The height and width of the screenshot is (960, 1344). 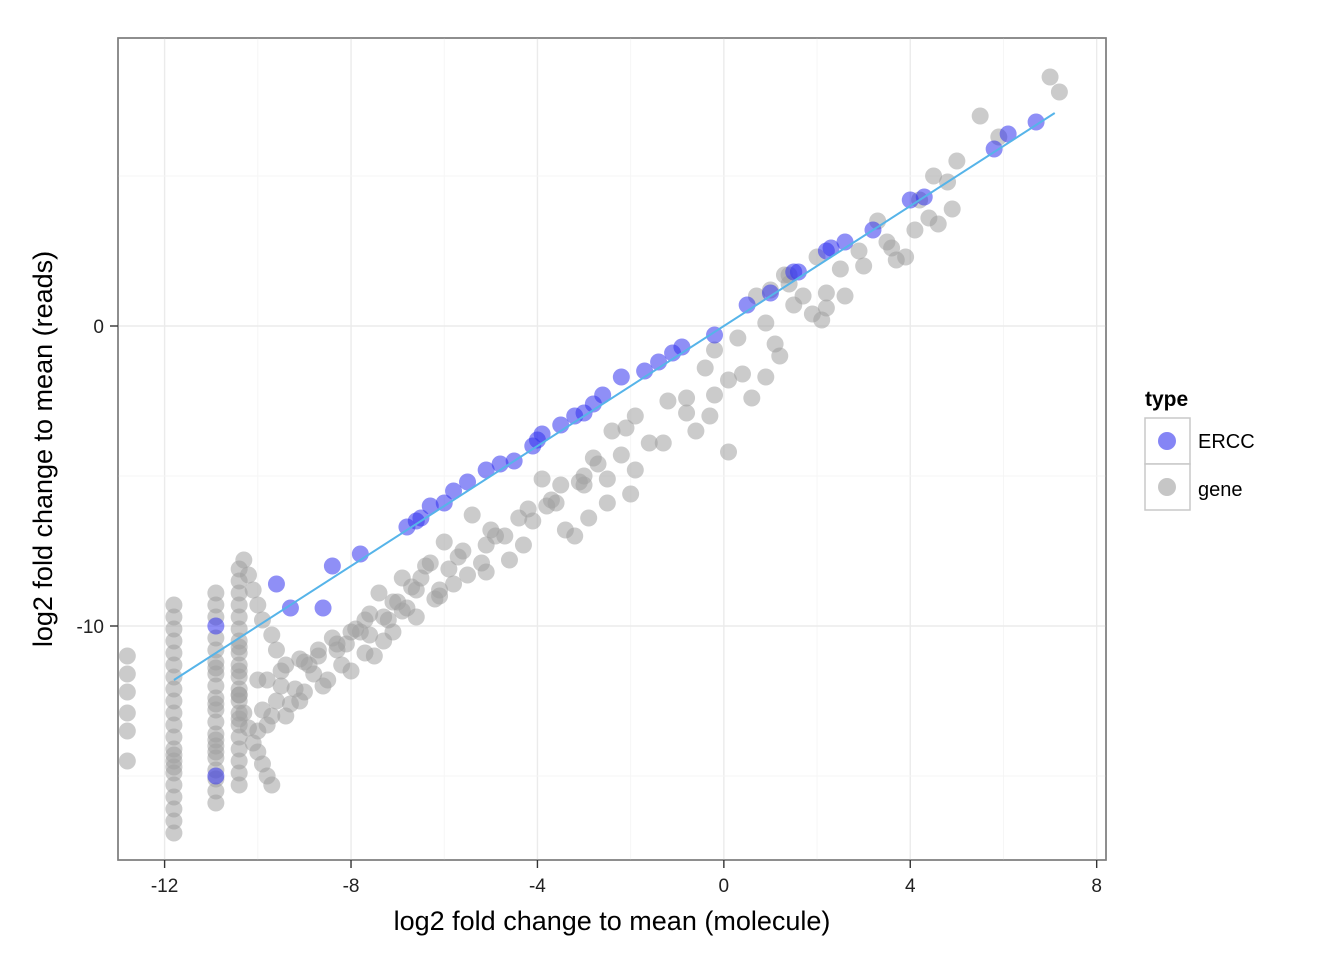 I want to click on x-tick-label: -8, so click(x=351, y=886).